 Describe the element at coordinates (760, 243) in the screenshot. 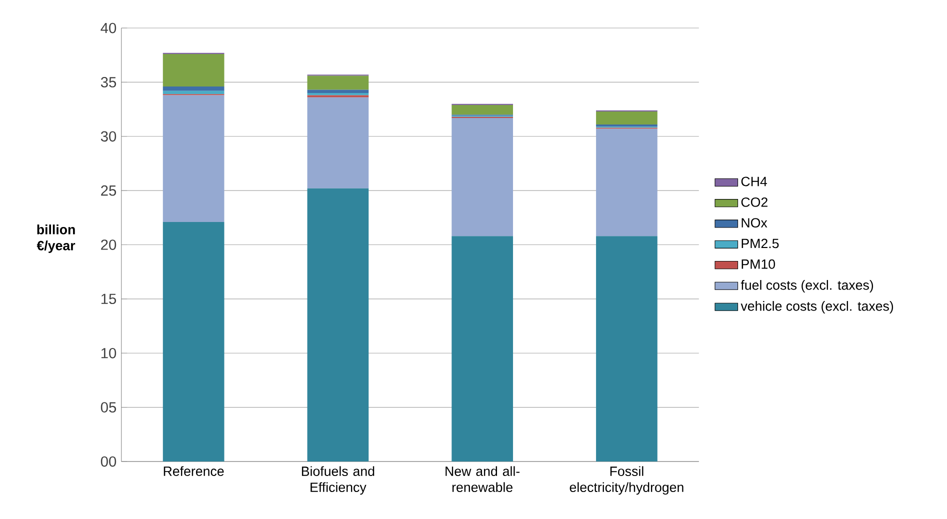

I see `legend-label: PM2.5` at that location.